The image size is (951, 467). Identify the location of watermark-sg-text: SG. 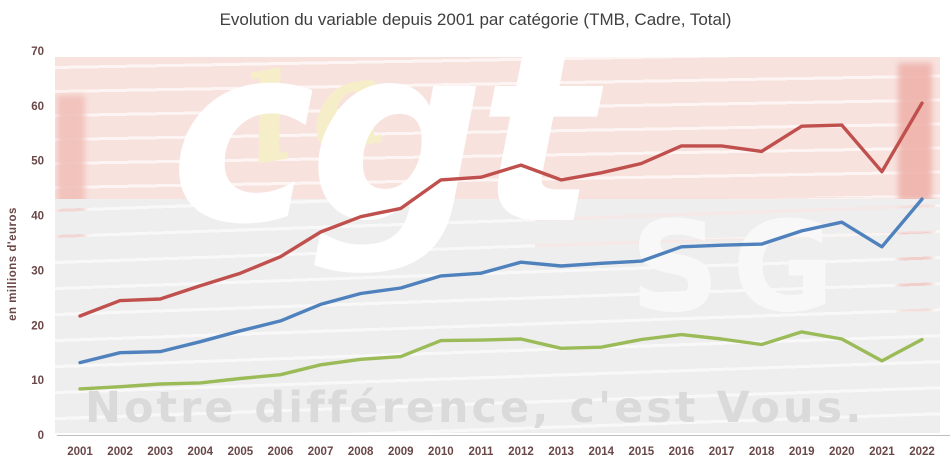
(738, 267).